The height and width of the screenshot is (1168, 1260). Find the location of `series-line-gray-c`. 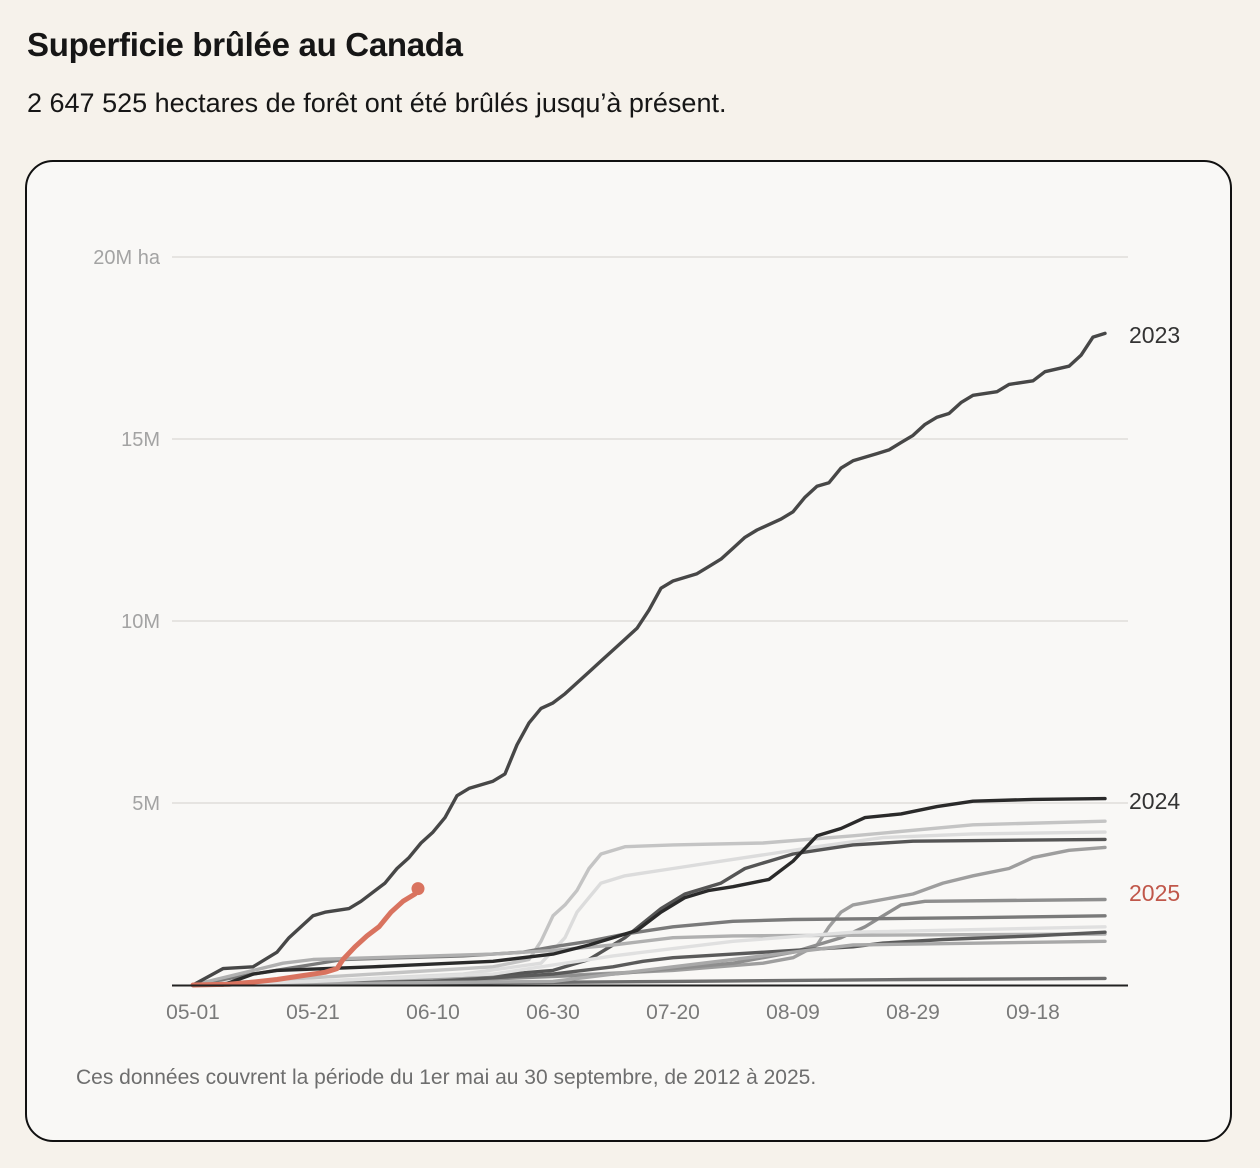

series-line-gray-c is located at coordinates (649, 912).